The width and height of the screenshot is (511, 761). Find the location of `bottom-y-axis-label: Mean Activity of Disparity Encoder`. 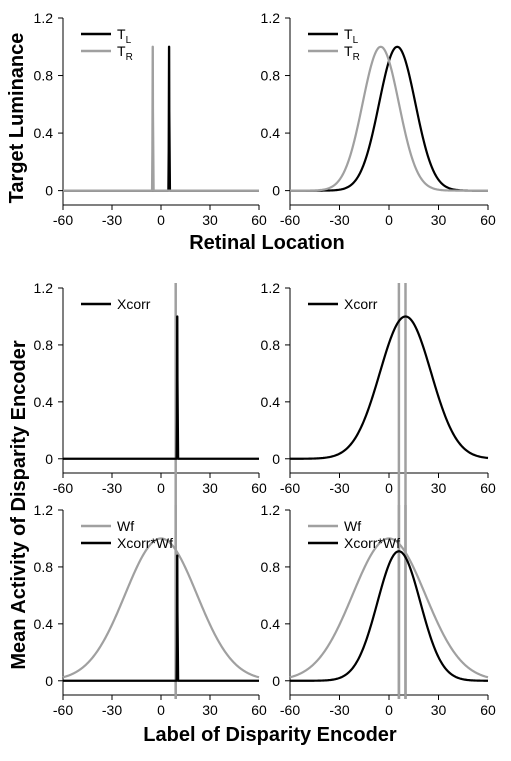

bottom-y-axis-label: Mean Activity of Disparity Encoder is located at coordinates (19, 505).